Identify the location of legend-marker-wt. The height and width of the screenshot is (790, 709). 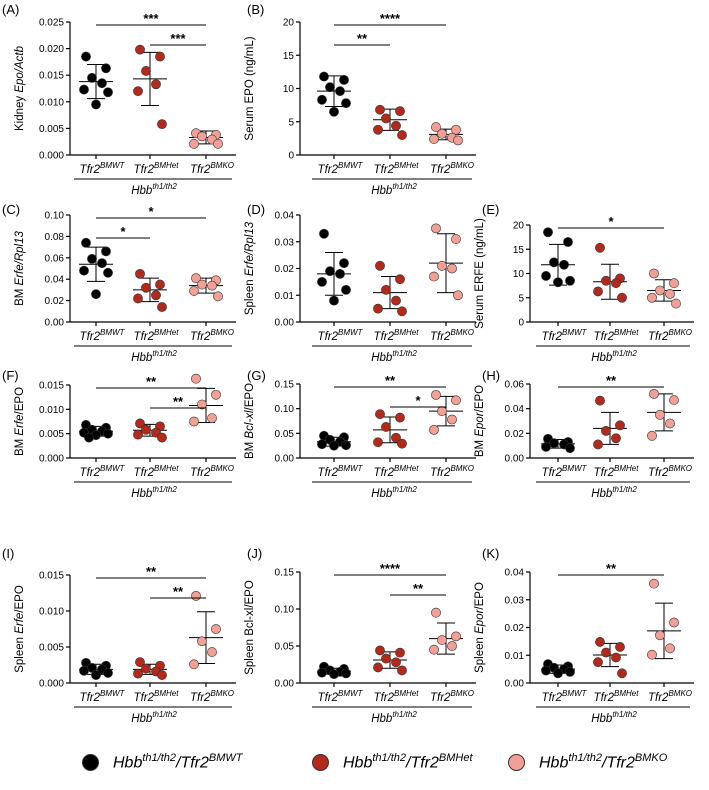
(90, 762).